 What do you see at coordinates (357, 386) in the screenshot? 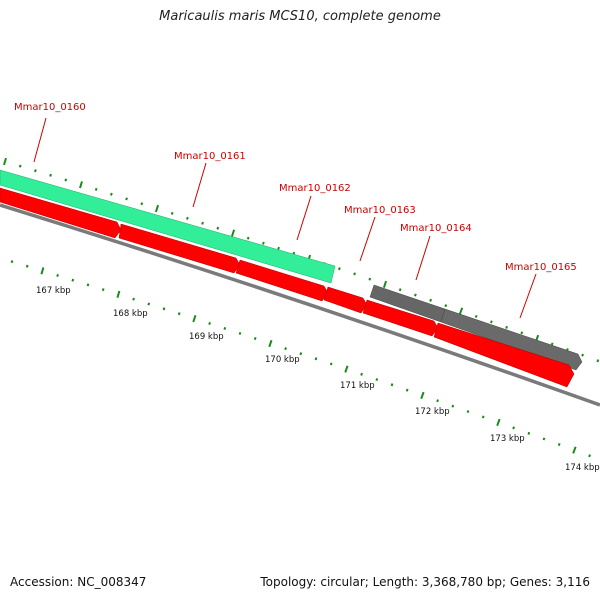
I see `kbp-label-171: 171 kbp` at bounding box center [357, 386].